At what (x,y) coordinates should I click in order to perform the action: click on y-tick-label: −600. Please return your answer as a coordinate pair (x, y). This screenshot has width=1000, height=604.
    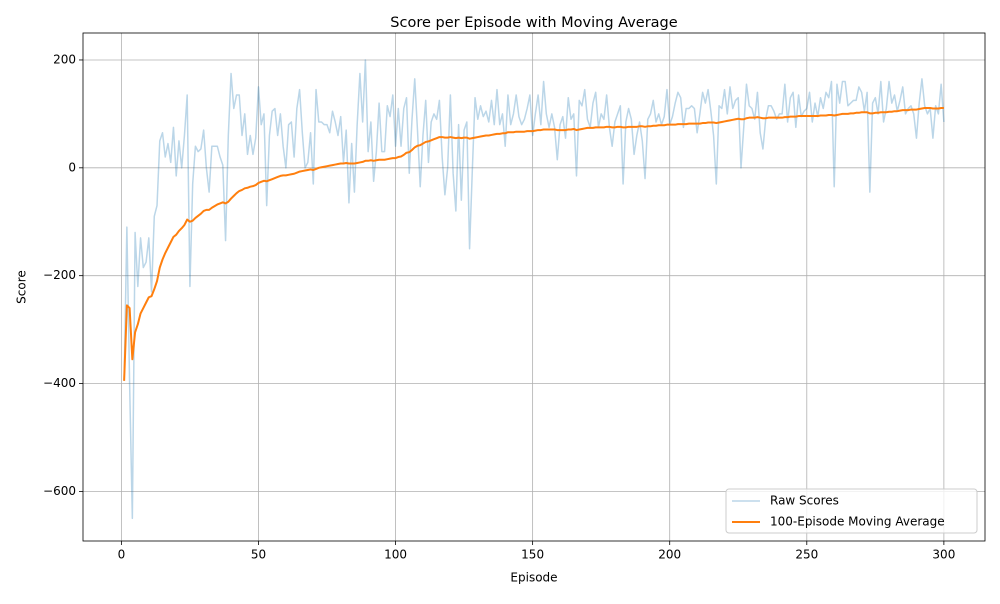
    Looking at the image, I should click on (59, 491).